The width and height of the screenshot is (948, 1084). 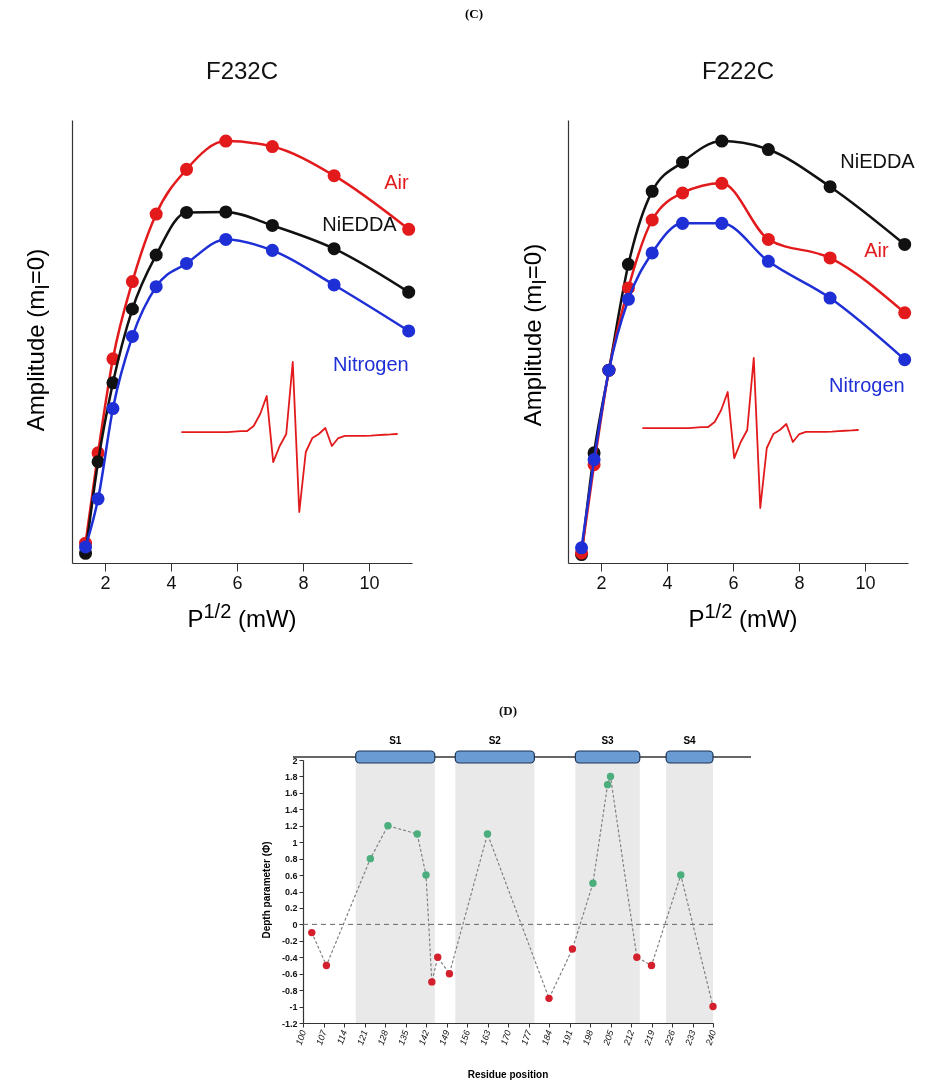 What do you see at coordinates (295, 924) in the screenshot?
I see `y-tick-label: 0` at bounding box center [295, 924].